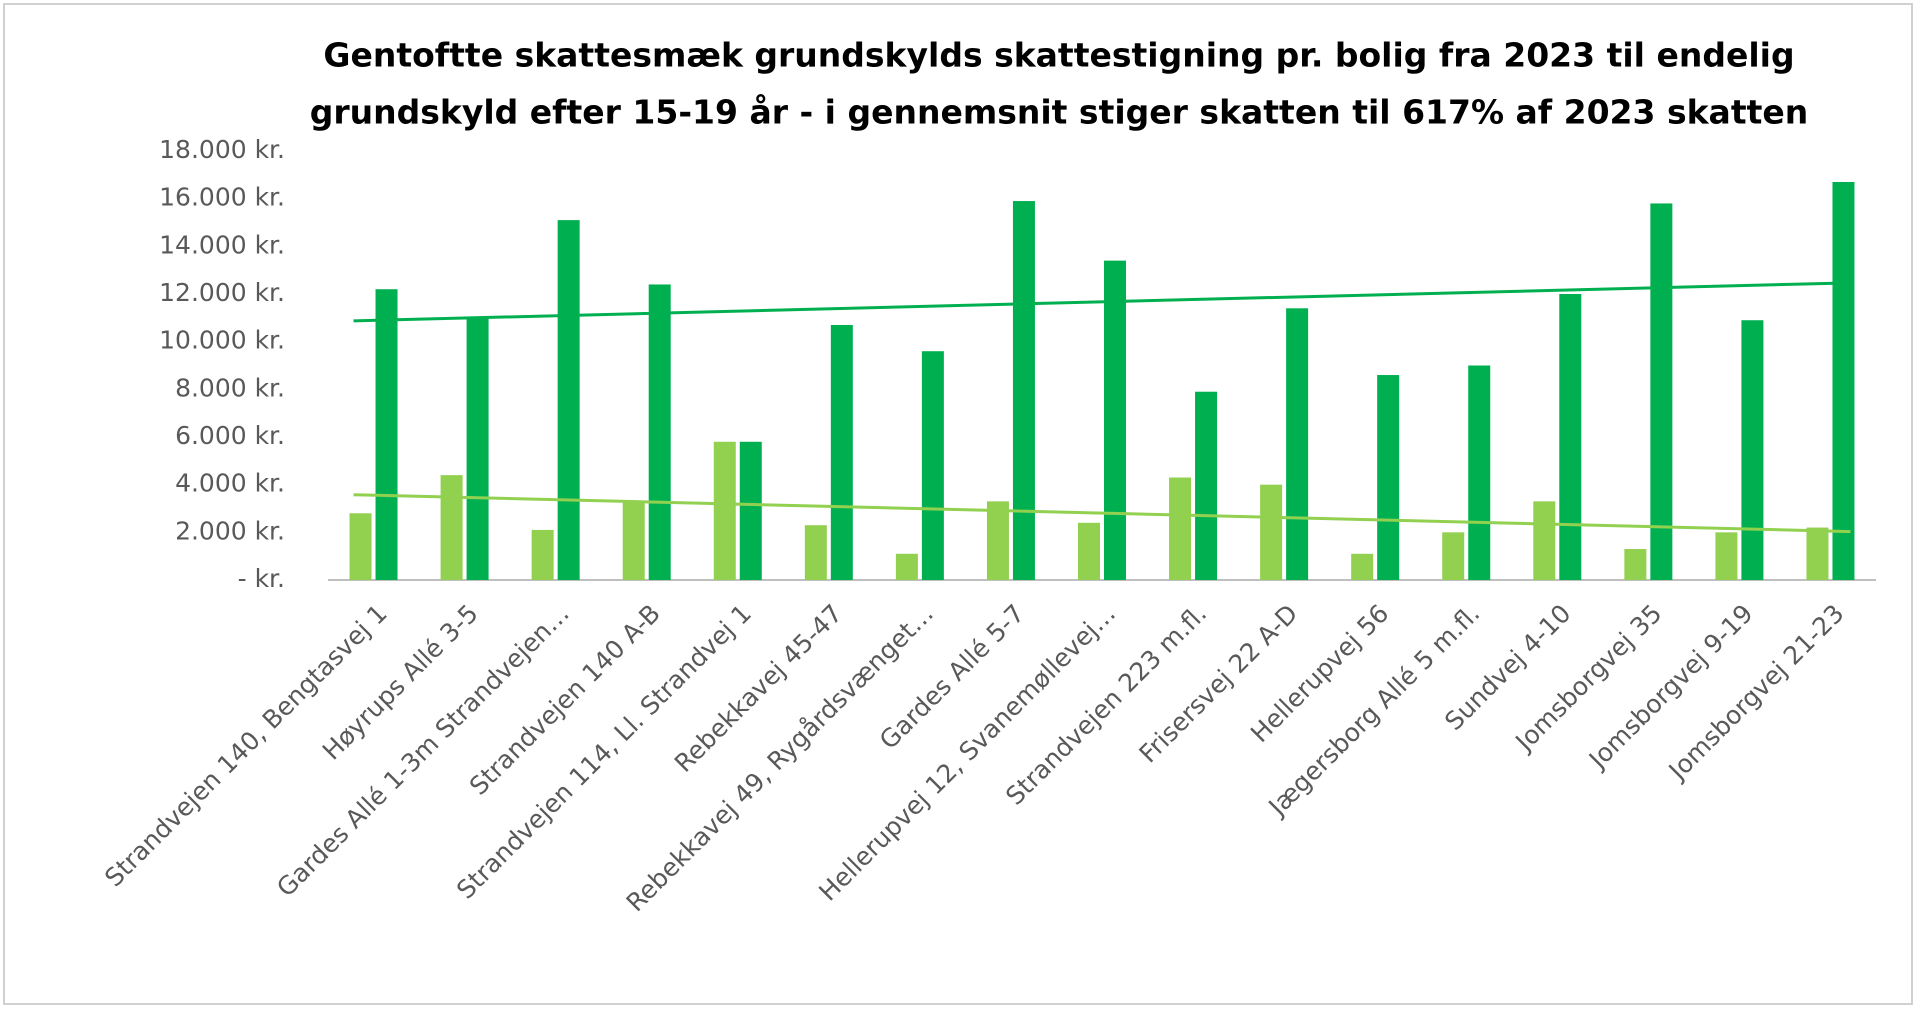 The width and height of the screenshot is (1919, 1012). I want to click on y-tick-label: - kr., so click(261, 578).